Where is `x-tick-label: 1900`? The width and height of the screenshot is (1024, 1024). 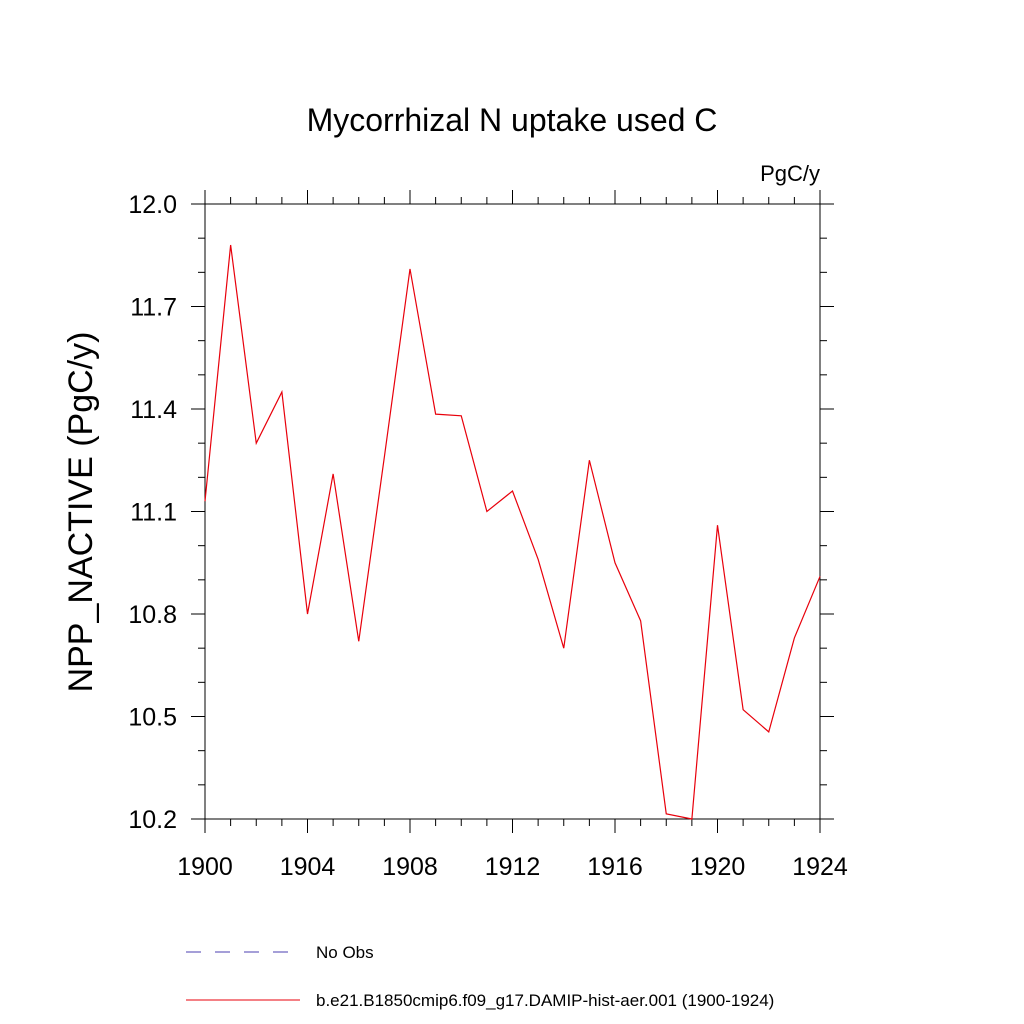
x-tick-label: 1900 is located at coordinates (205, 867).